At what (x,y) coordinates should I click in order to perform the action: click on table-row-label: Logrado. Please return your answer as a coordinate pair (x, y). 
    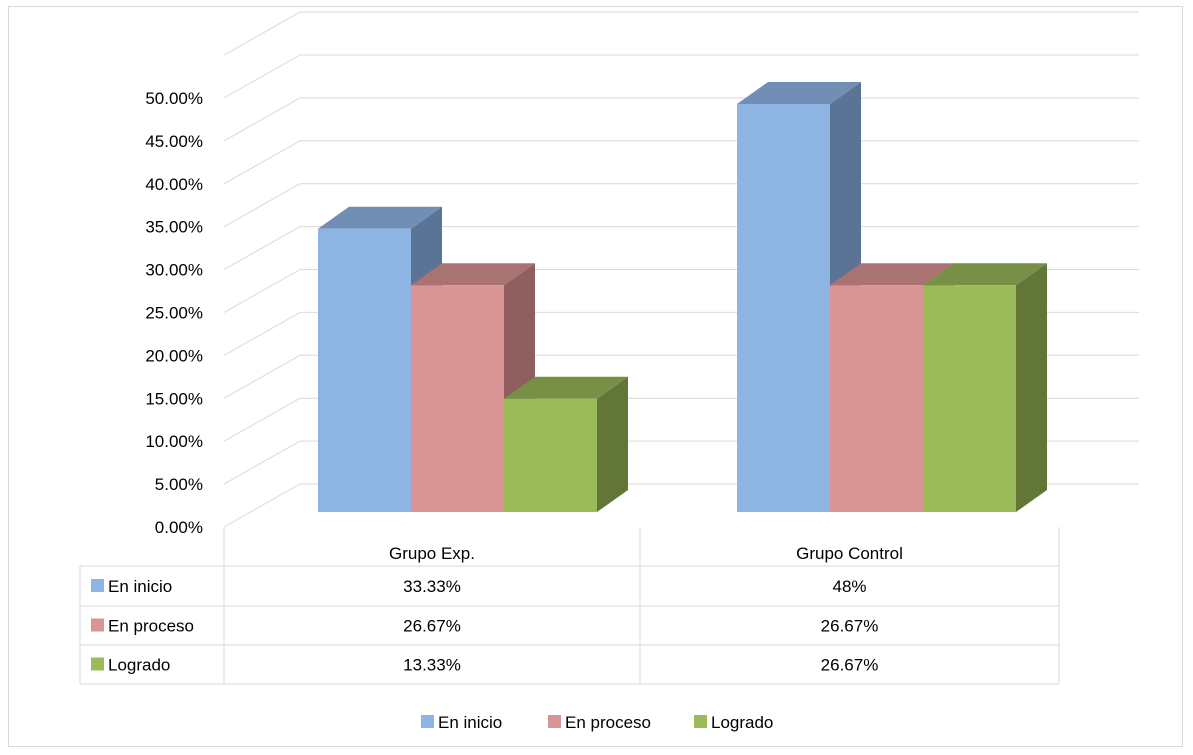
    Looking at the image, I should click on (139, 665).